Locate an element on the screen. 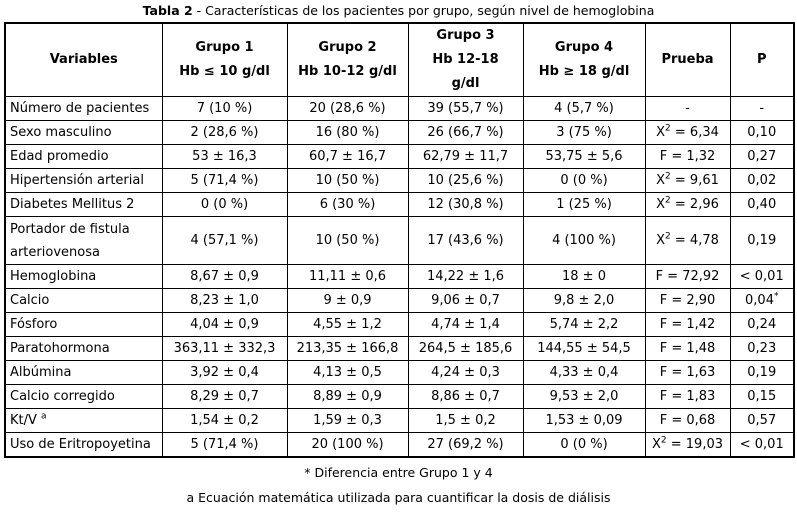 The height and width of the screenshot is (512, 797). cell-value: 0,02 is located at coordinates (762, 180).